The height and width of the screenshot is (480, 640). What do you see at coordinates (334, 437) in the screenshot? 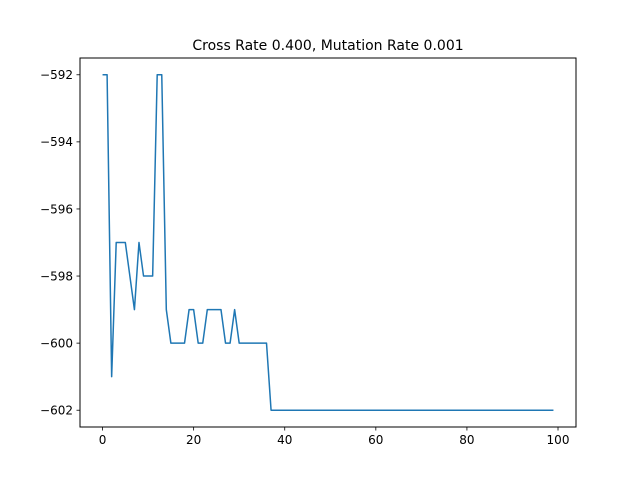
I see `x-axis: 0 20 40 60 80 100` at bounding box center [334, 437].